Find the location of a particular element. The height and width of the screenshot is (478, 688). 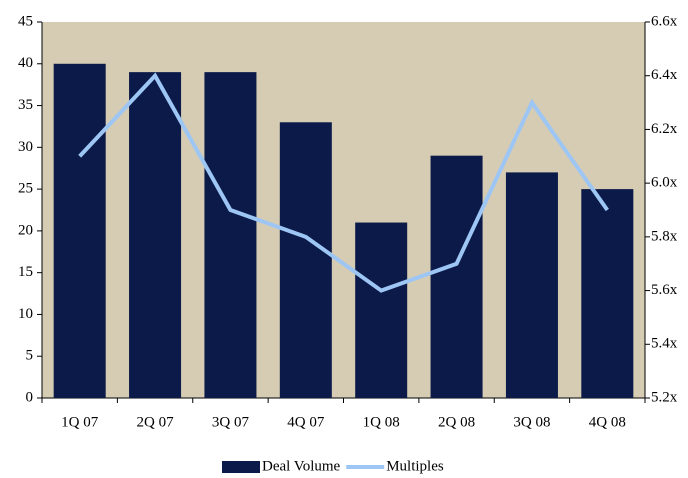

y-tick-label: 0 is located at coordinates (30, 397).